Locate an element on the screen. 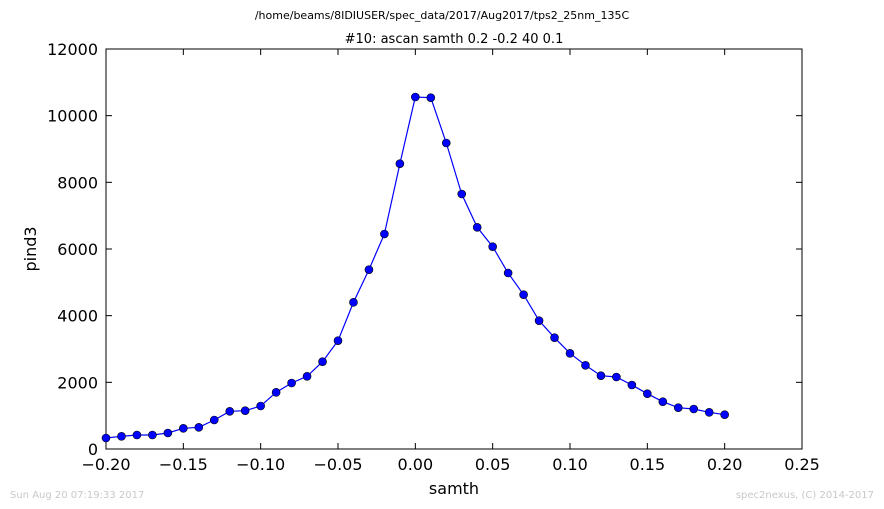 This screenshot has width=884, height=509. y-tick-label: 0 is located at coordinates (93, 449).